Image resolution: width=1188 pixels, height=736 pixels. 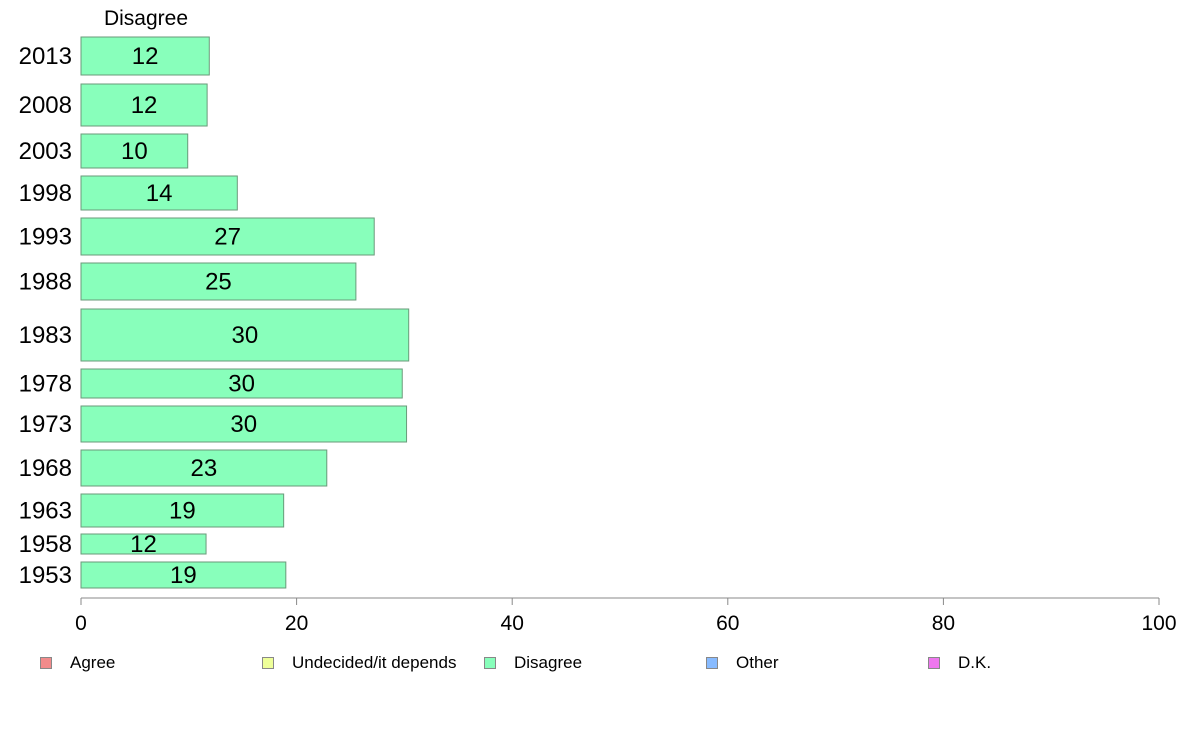 I want to click on bar-1988, so click(x=218, y=281).